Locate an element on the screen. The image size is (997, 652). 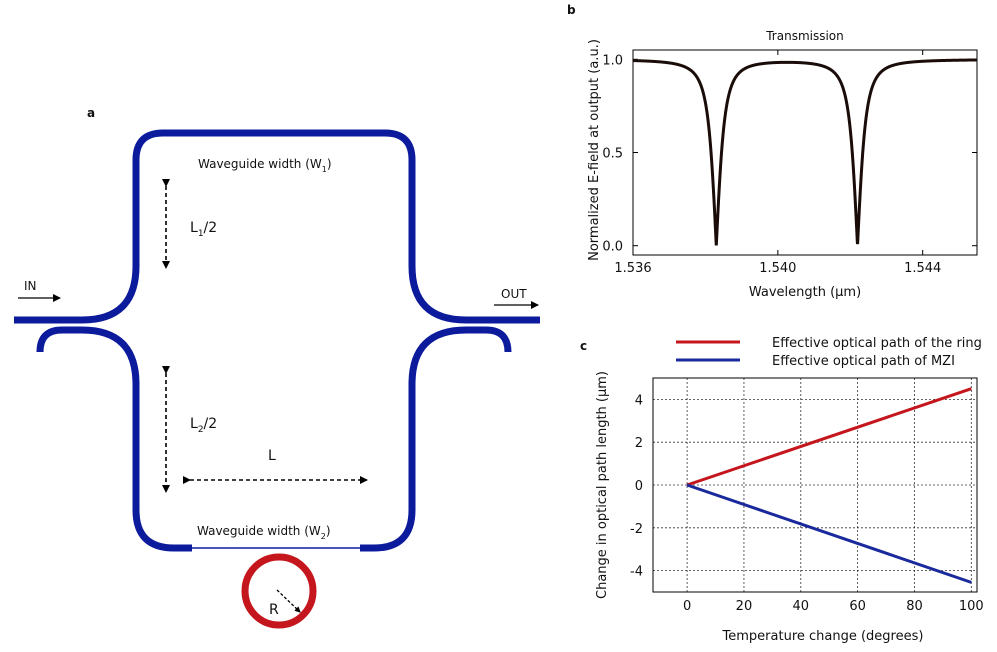
panel-b-title: Transmission is located at coordinates (804, 36).